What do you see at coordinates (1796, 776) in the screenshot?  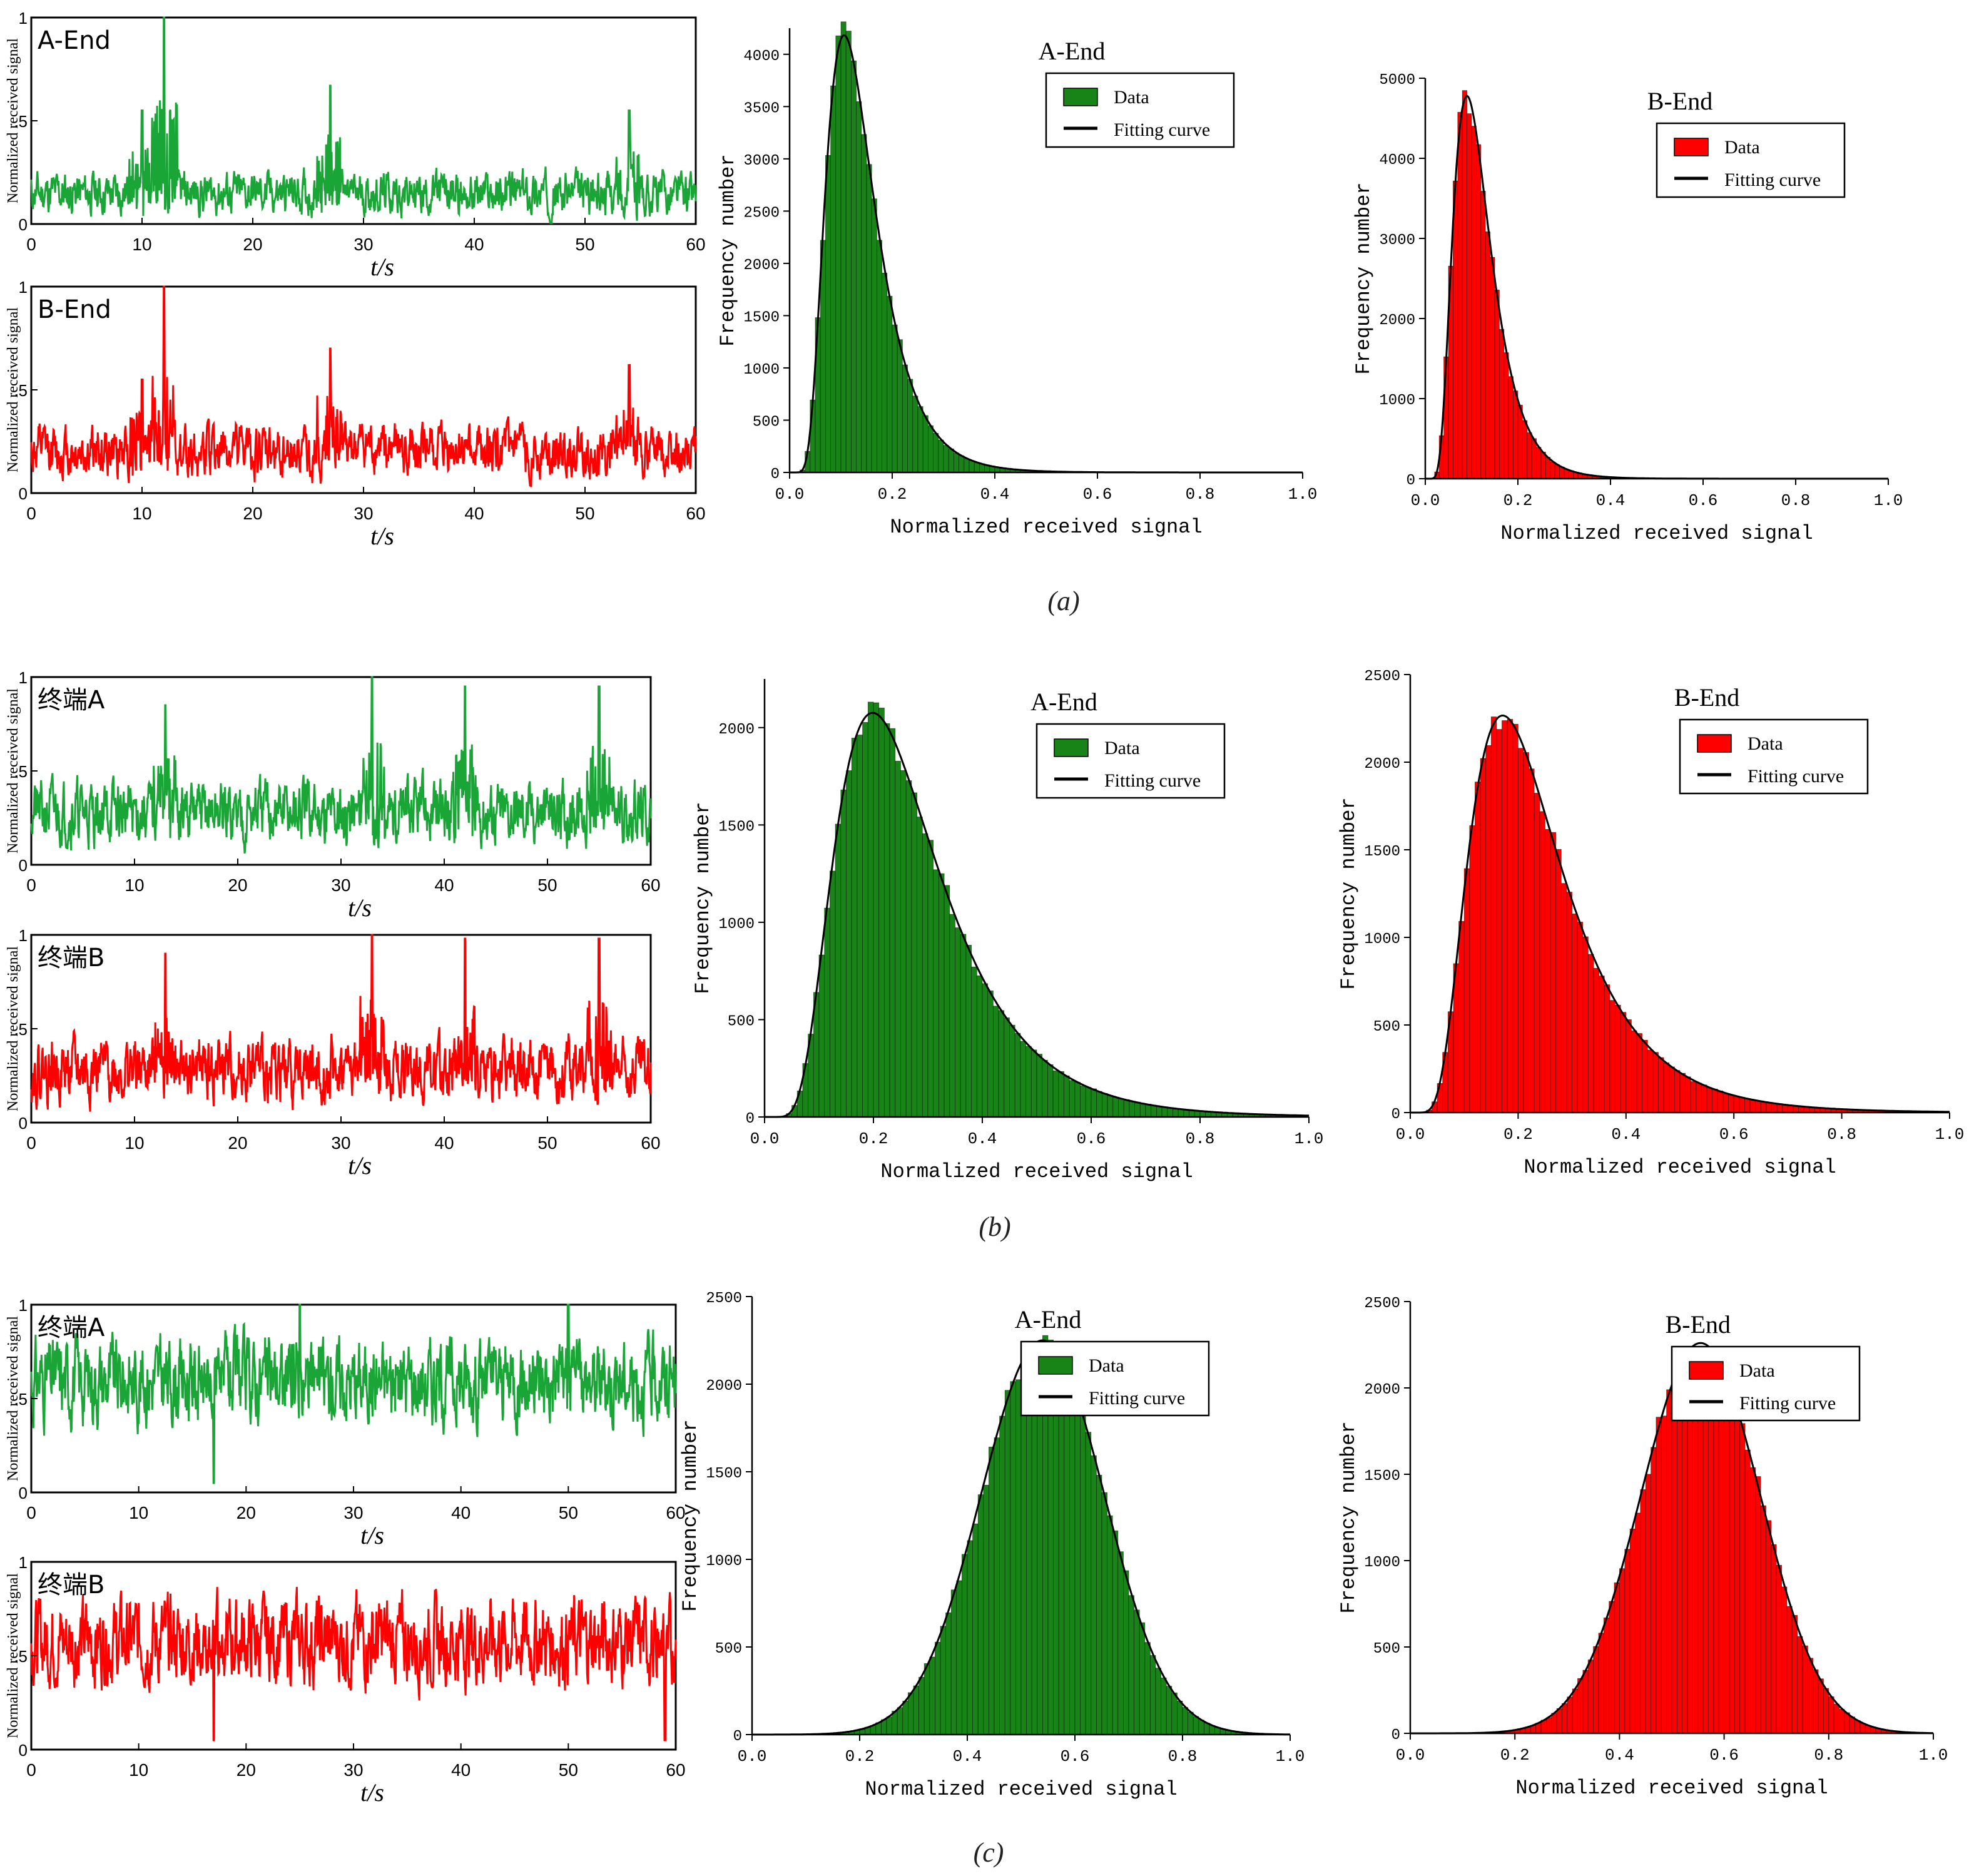 I see `legend-label-curve: Fitting curve` at bounding box center [1796, 776].